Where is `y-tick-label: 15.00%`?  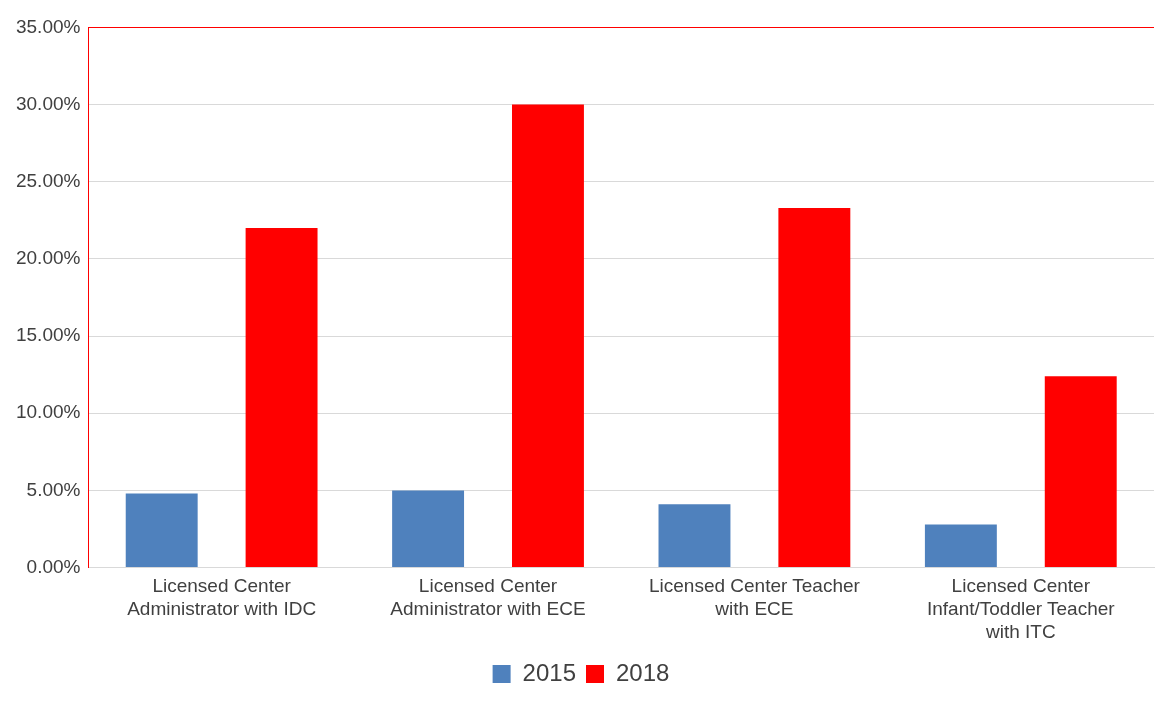
y-tick-label: 15.00% is located at coordinates (48, 335).